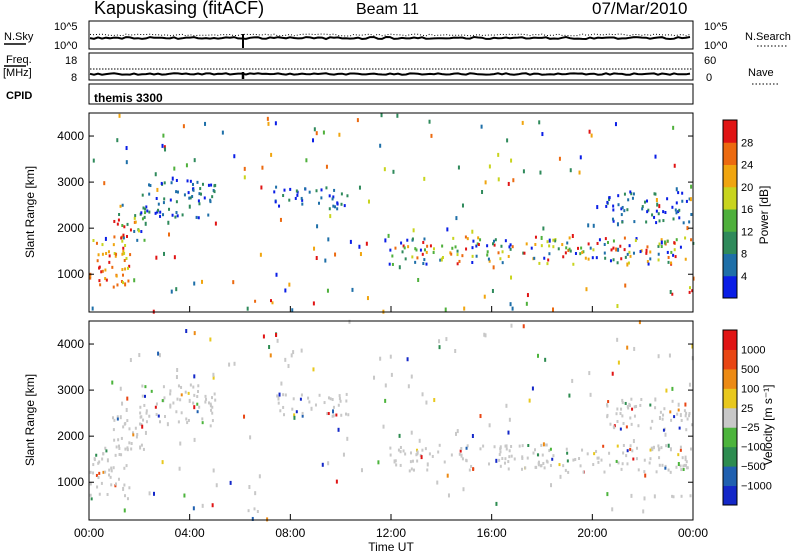  Describe the element at coordinates (730, 437) in the screenshot. I see `colorbar-segment` at that location.